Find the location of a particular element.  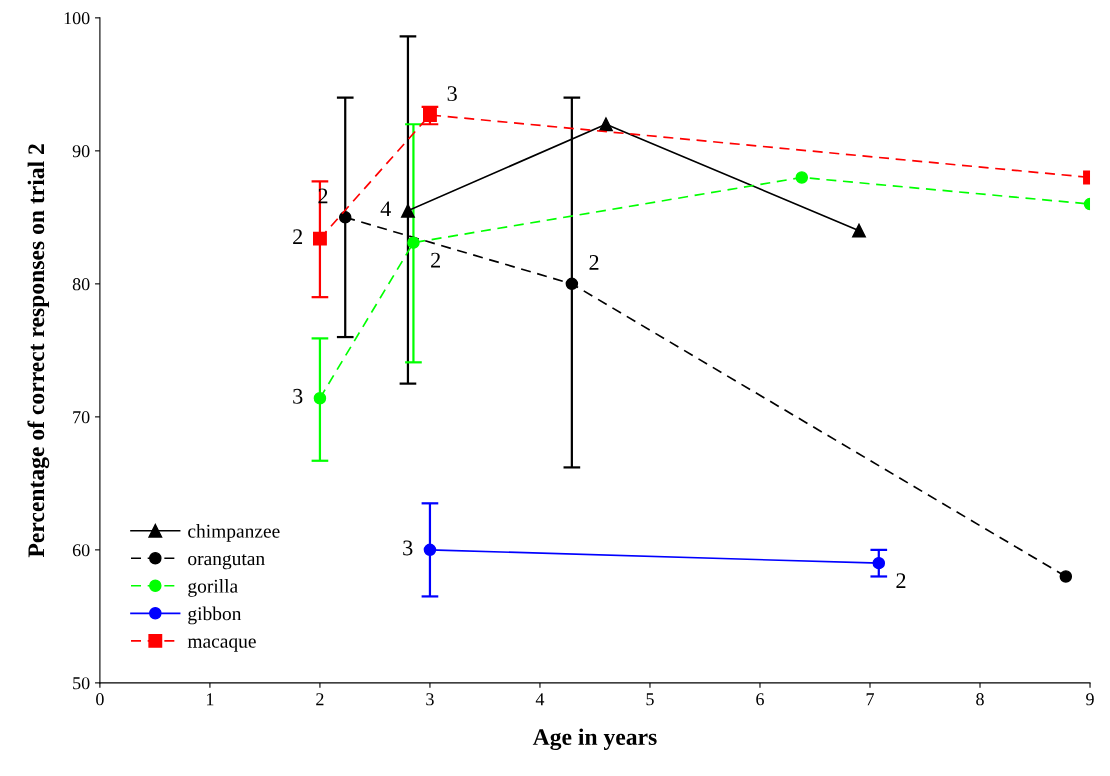

x-tick-label: 7 is located at coordinates (870, 699).